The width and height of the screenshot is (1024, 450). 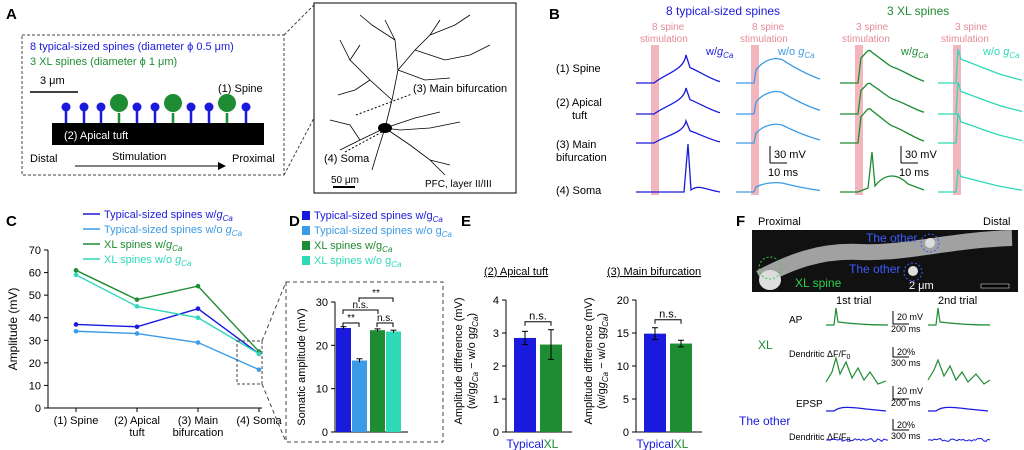 What do you see at coordinates (378, 217) in the screenshot?
I see `legend-label-1: Typical-sized spines w/gCa` at bounding box center [378, 217].